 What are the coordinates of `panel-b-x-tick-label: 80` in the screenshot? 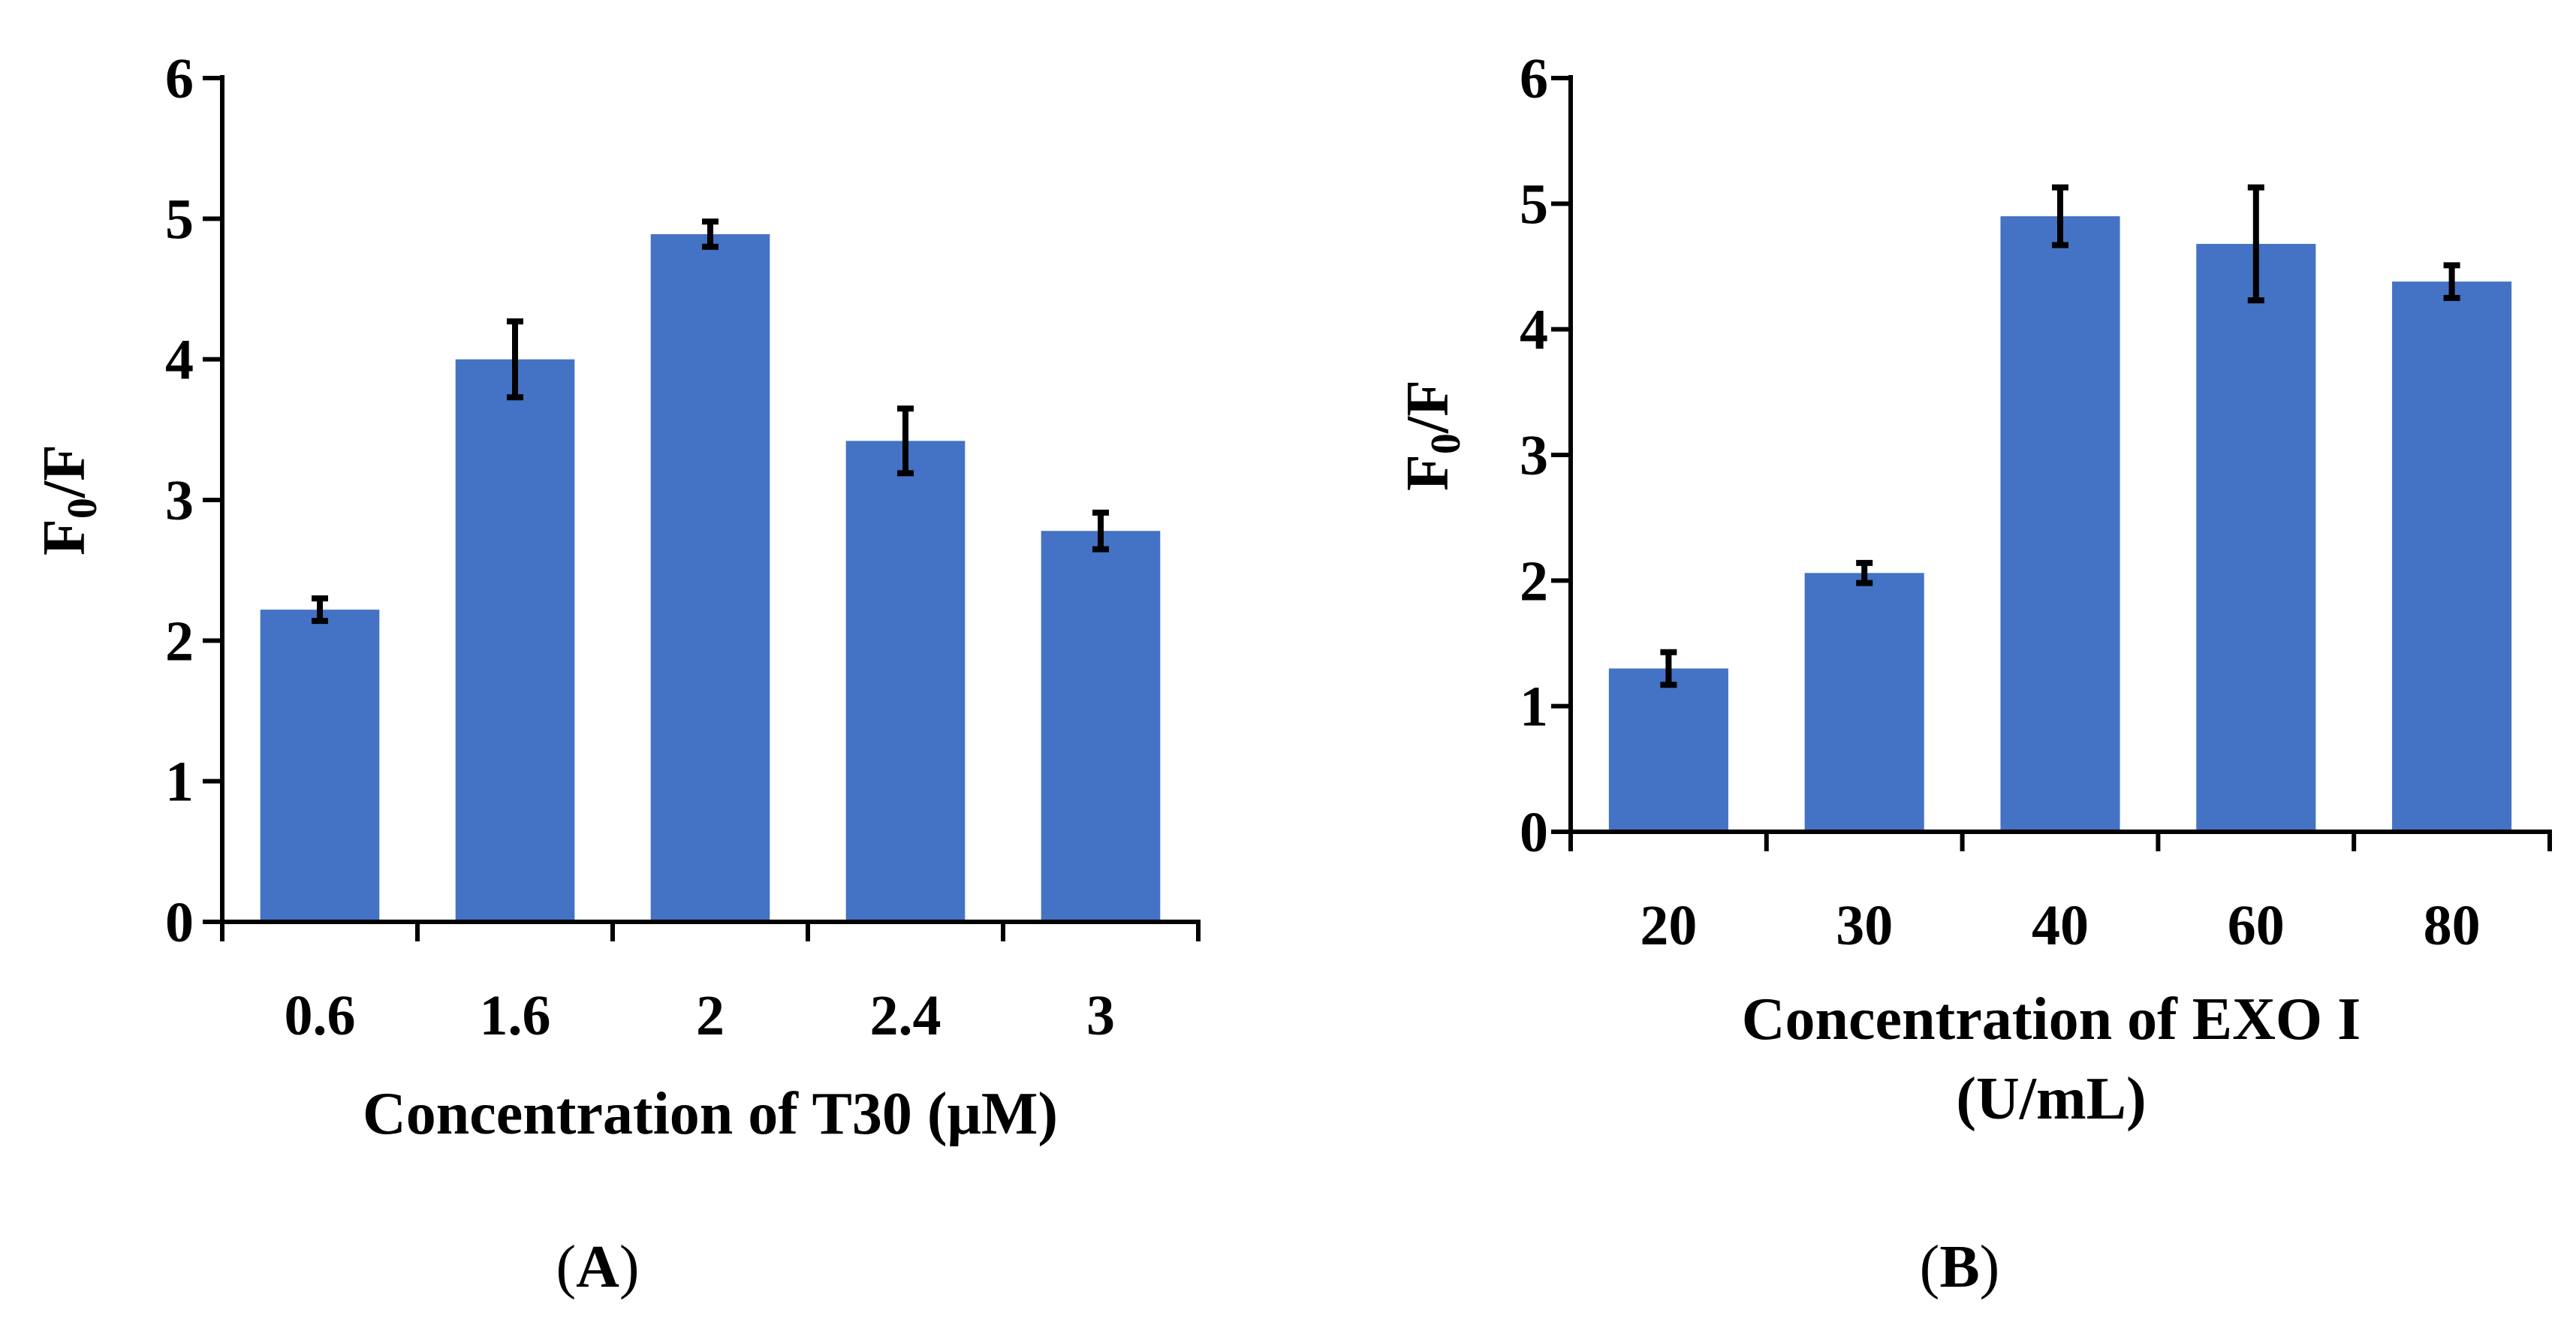 It's located at (2452, 926).